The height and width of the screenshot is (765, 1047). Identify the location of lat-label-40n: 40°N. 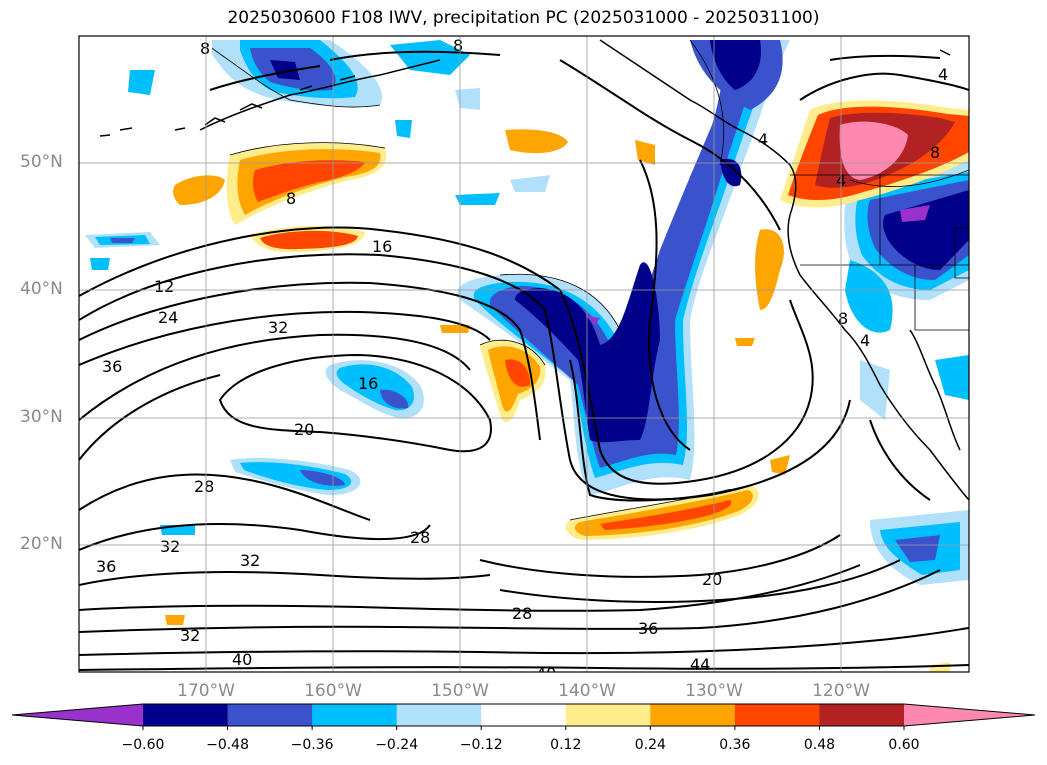
(41, 289).